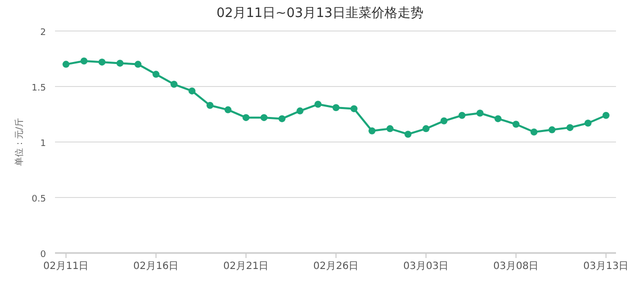 The height and width of the screenshot is (290, 640). What do you see at coordinates (43, 144) in the screenshot?
I see `y-tick-label: 1` at bounding box center [43, 144].